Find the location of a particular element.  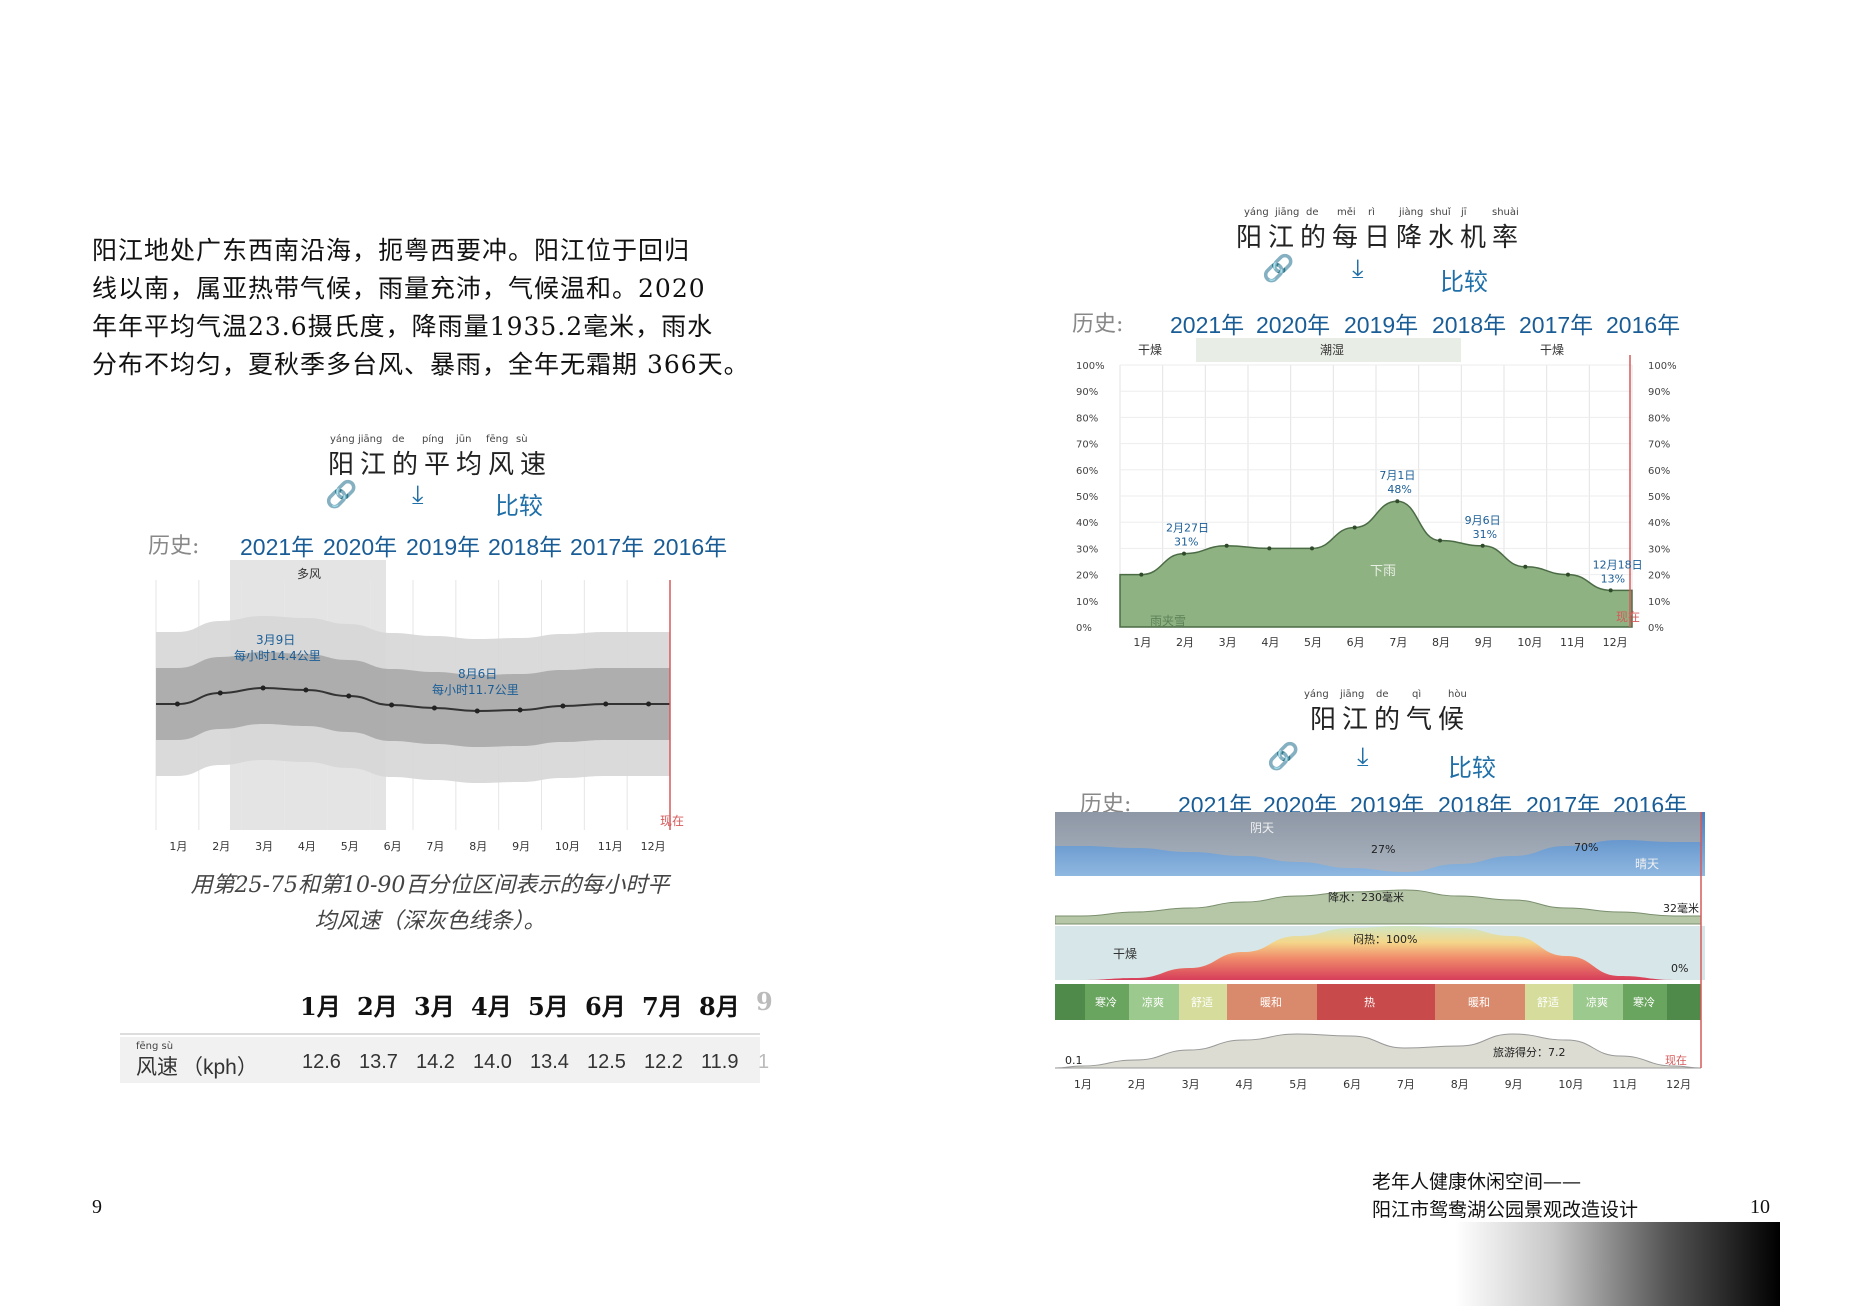

temperature-band-label: 凉爽 is located at coordinates (1153, 1002).